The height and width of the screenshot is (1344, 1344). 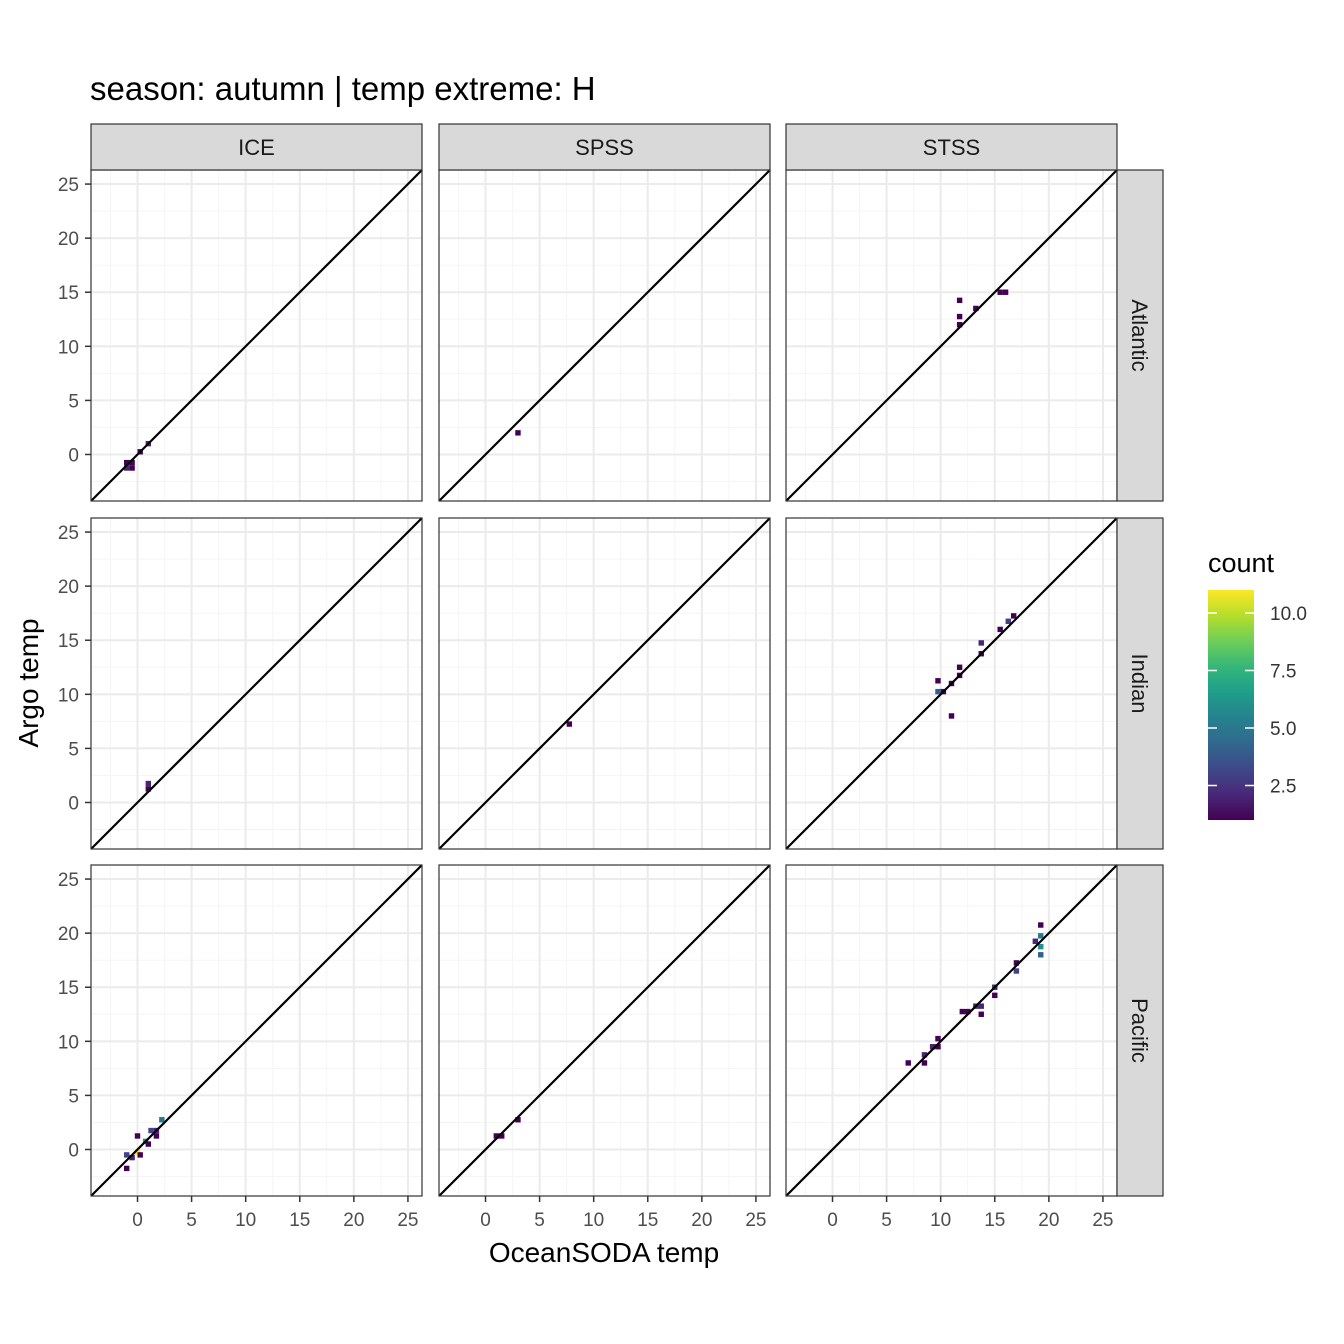 I want to click on strip-right-atlantic: Atlantic, so click(x=1140, y=335).